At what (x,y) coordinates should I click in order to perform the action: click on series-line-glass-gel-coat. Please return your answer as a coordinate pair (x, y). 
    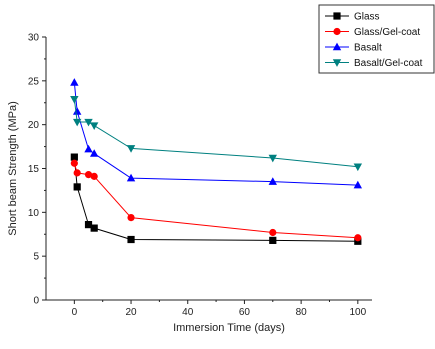
    Looking at the image, I should click on (215, 201).